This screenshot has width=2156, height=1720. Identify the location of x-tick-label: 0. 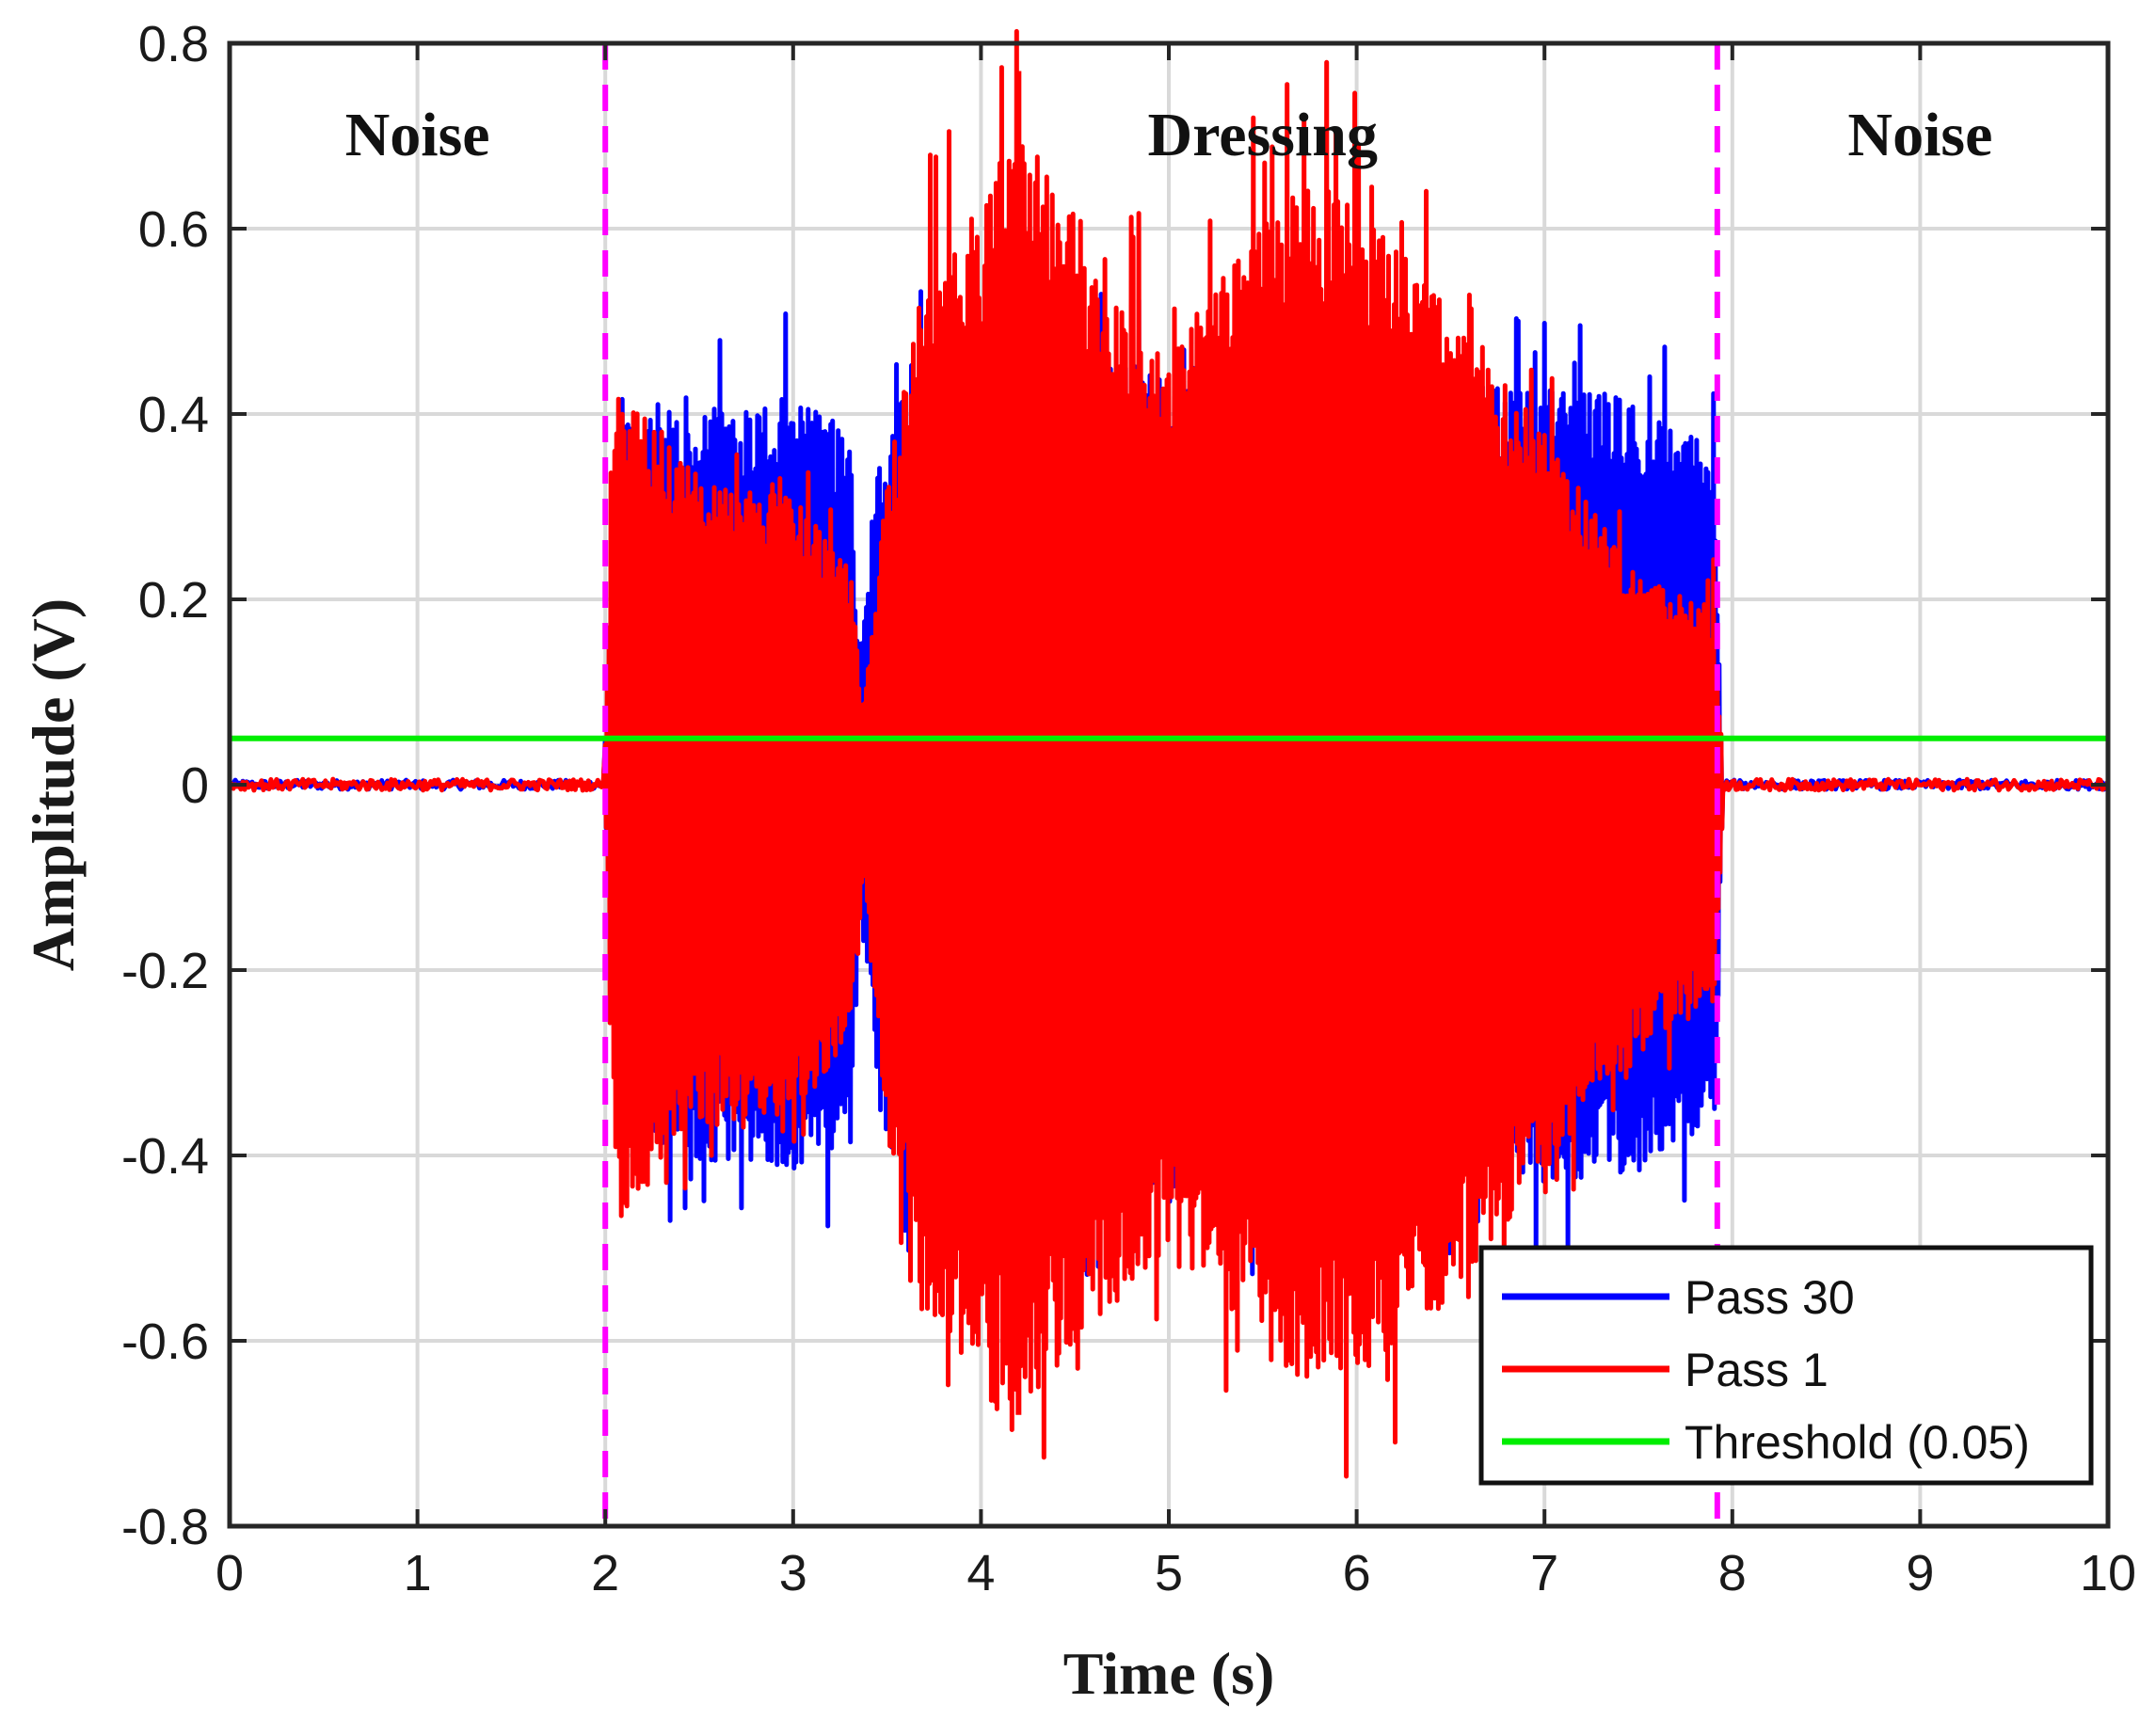
(230, 1573).